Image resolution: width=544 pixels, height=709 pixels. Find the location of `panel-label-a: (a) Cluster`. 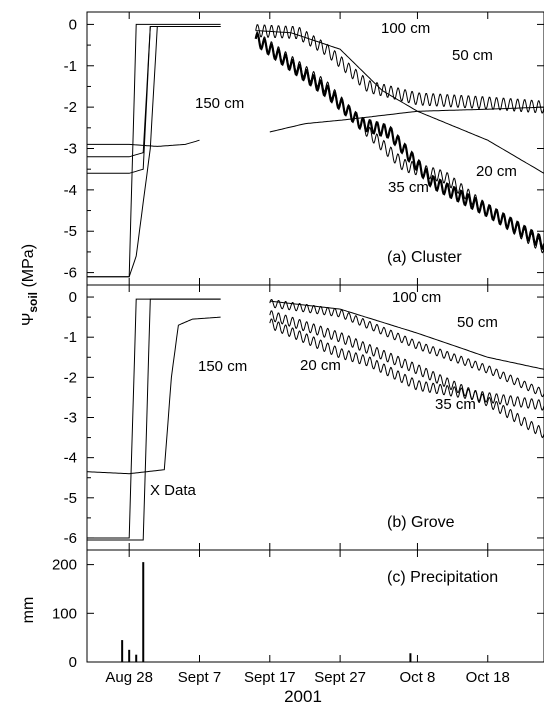

panel-label-a: (a) Cluster is located at coordinates (424, 257).